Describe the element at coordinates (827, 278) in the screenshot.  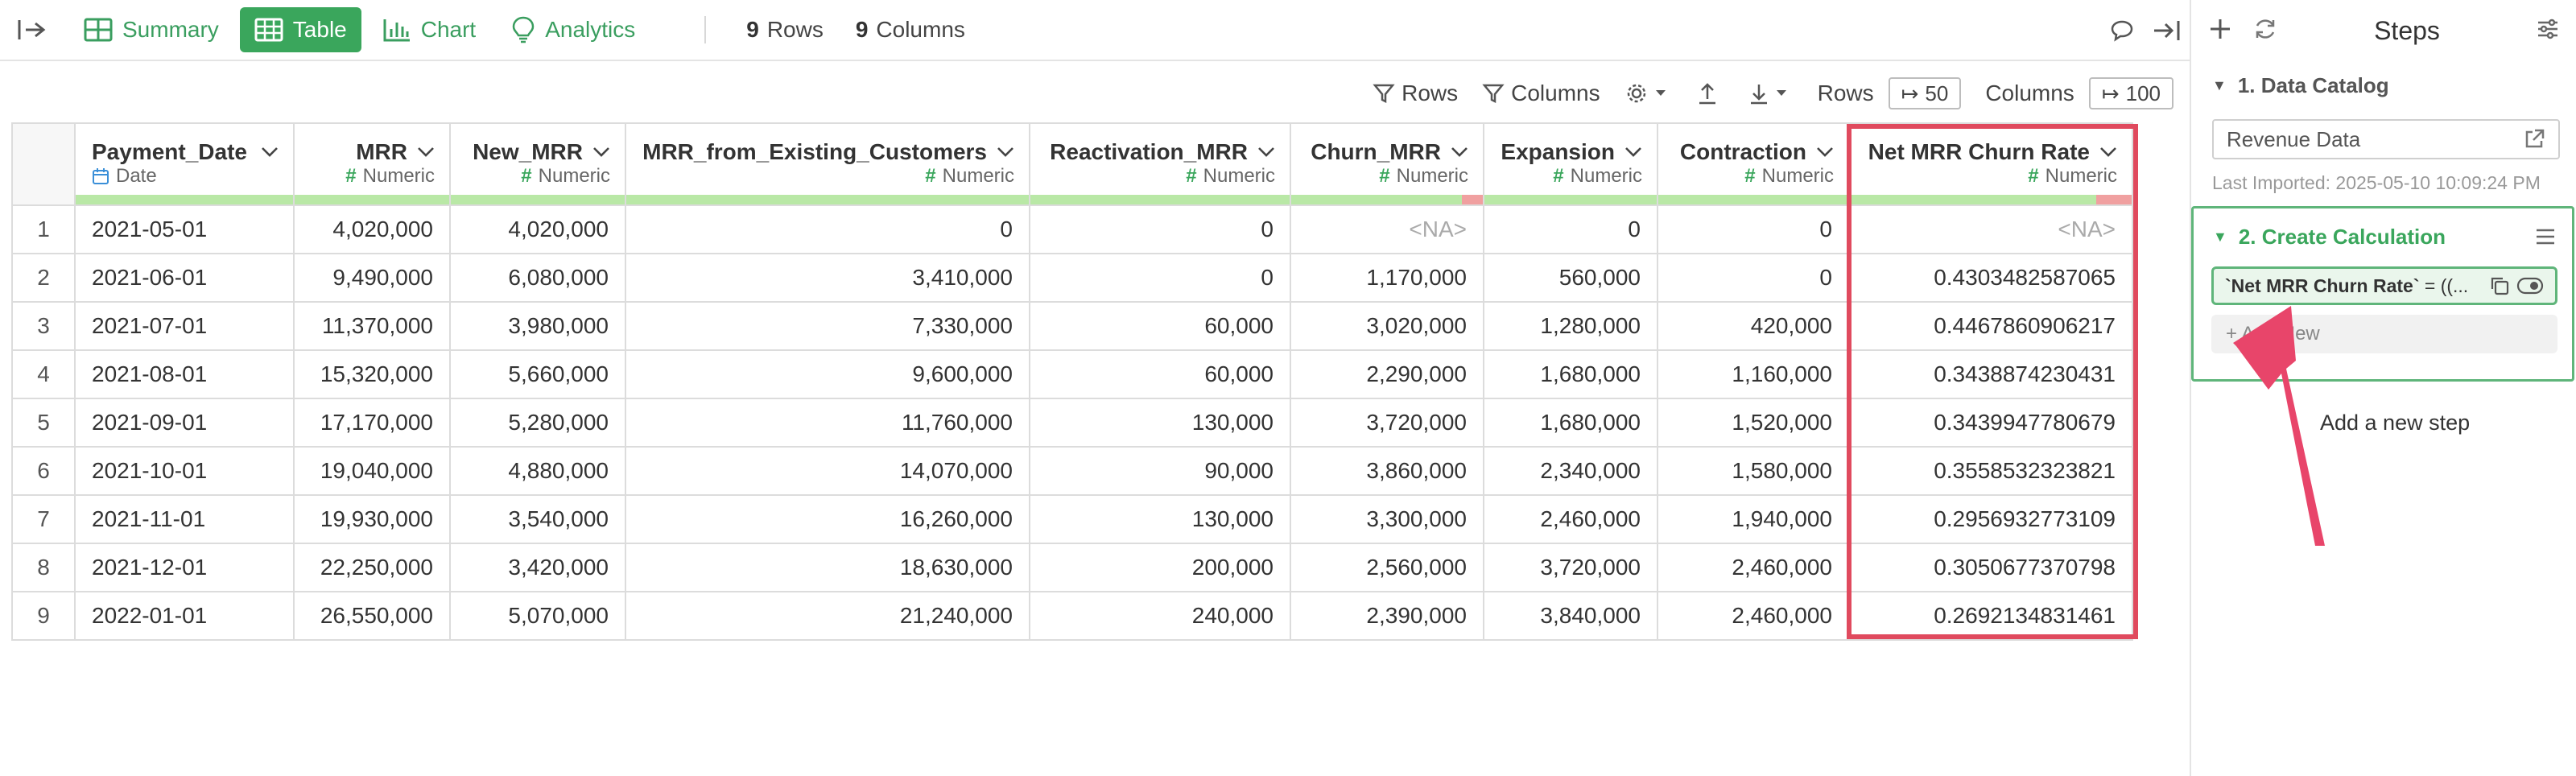
I see `table-cell: 3,410,000` at that location.